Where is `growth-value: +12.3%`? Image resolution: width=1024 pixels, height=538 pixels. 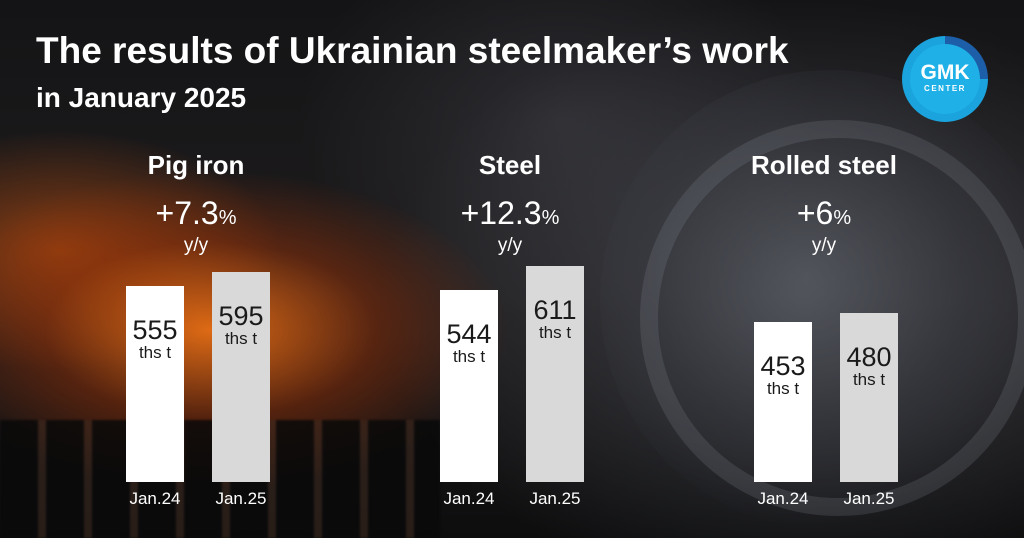
growth-value: +12.3% is located at coordinates (510, 215).